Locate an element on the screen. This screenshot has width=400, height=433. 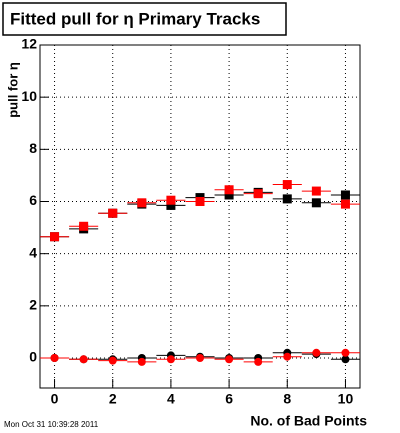
y-tick-label: 8 is located at coordinates (33, 148).